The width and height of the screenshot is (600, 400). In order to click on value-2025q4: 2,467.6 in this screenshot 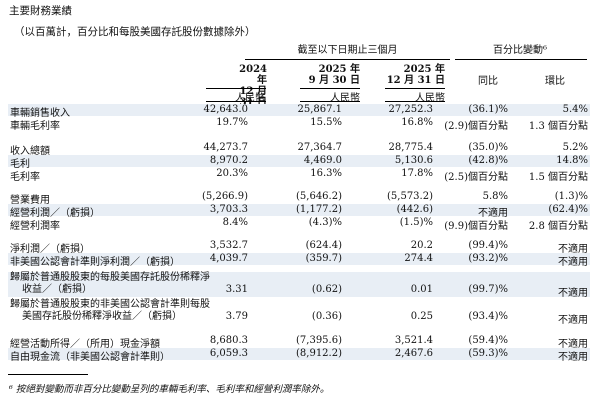, I will do `click(413, 353)`.